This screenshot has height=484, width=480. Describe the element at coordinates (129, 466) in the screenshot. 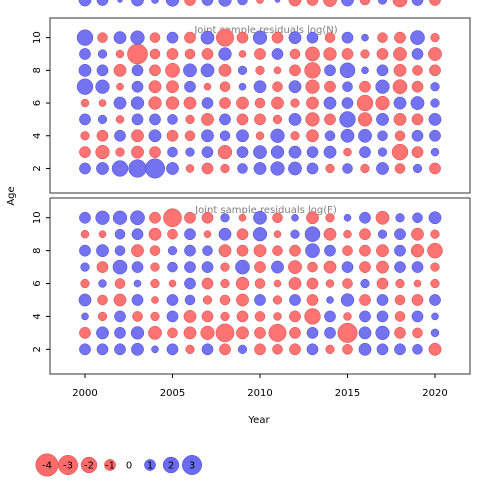

I see `legend-label: 0` at that location.